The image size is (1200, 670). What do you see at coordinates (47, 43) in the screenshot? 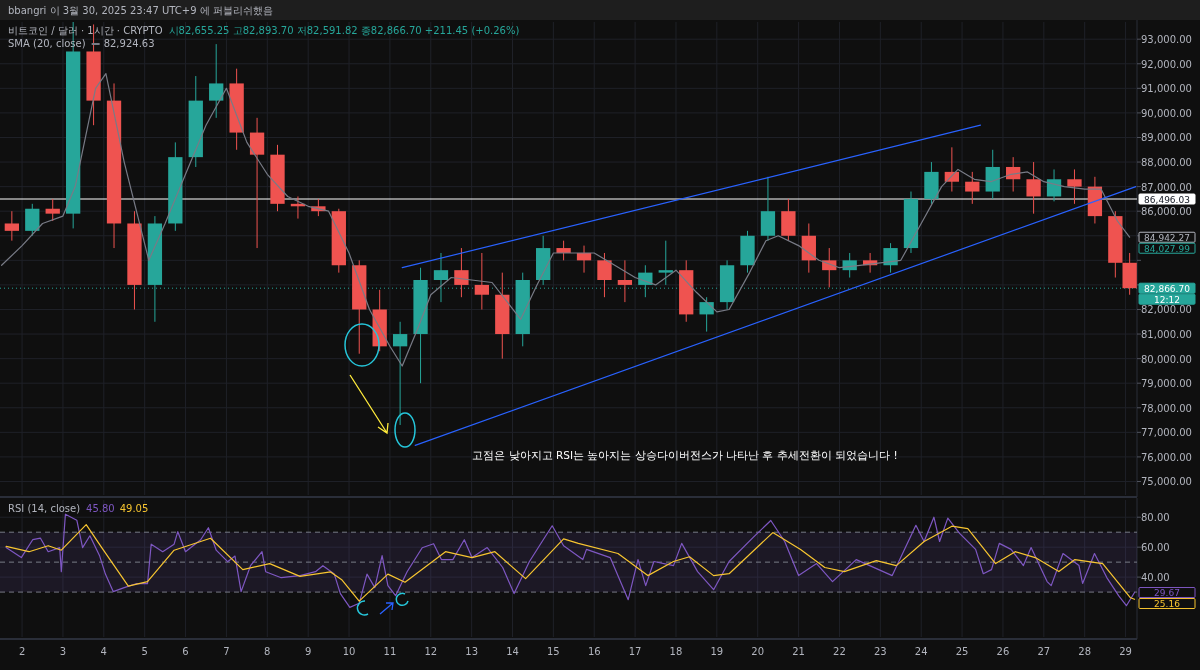
I see `legend-label: SMA (20, close)` at bounding box center [47, 43].